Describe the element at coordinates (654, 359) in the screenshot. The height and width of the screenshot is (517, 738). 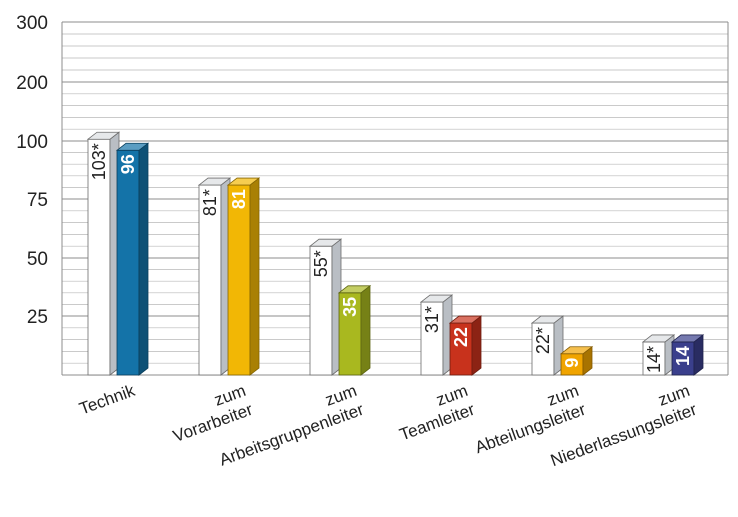
I see `bar-value-label: 14*` at that location.